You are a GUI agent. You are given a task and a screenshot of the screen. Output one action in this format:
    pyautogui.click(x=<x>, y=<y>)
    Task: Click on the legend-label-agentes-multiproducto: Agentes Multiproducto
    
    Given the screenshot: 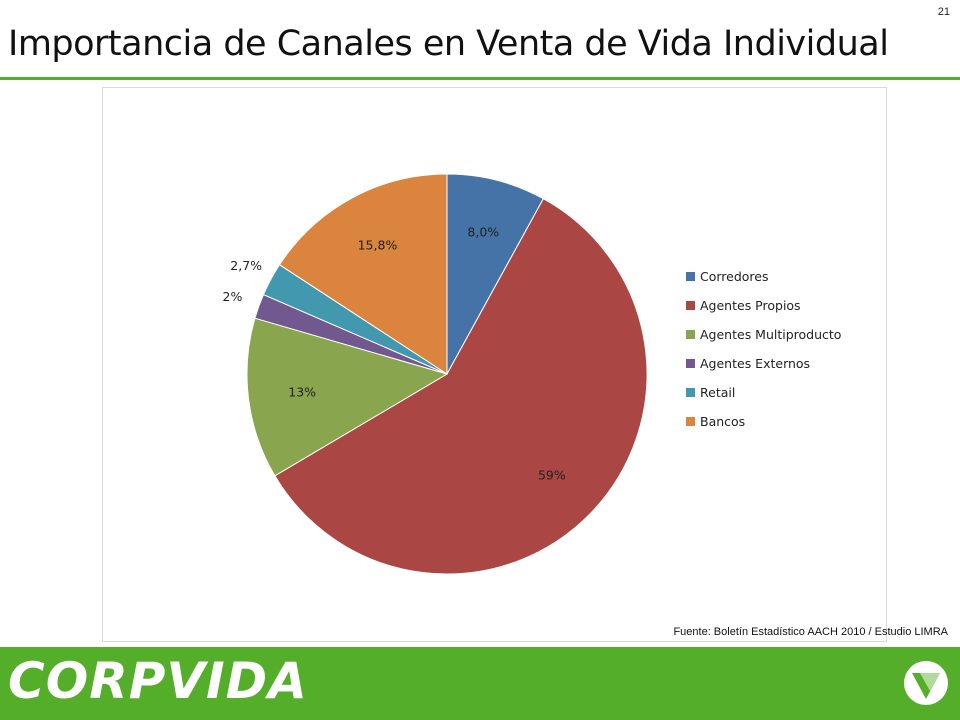 What is the action you would take?
    pyautogui.click(x=770, y=334)
    